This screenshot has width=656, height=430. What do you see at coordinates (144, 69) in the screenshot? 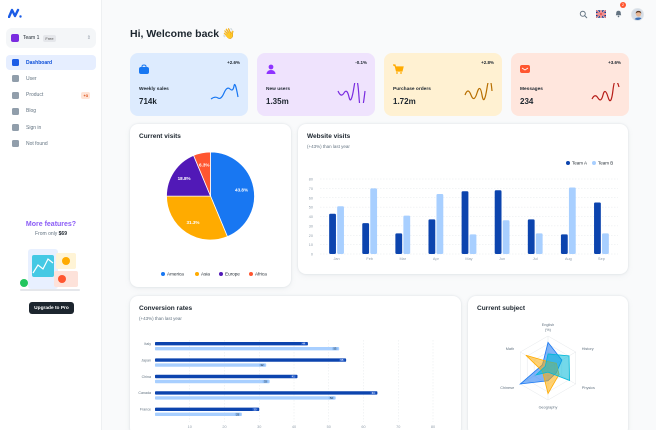
I see `shopping-bag-icon` at bounding box center [144, 69].